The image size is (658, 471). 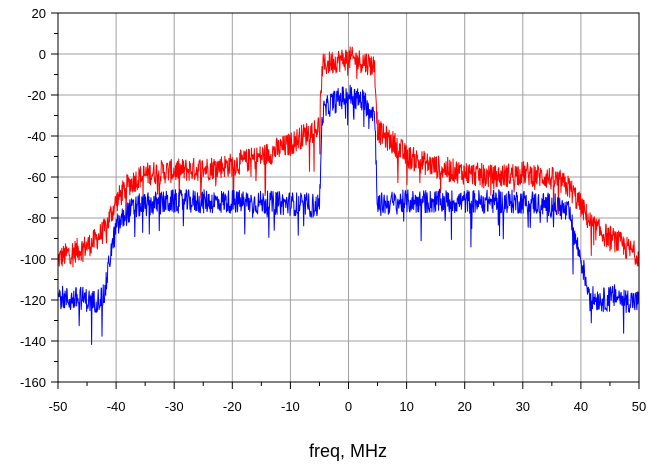 What do you see at coordinates (33, 382) in the screenshot?
I see `y-tick-label: -160` at bounding box center [33, 382].